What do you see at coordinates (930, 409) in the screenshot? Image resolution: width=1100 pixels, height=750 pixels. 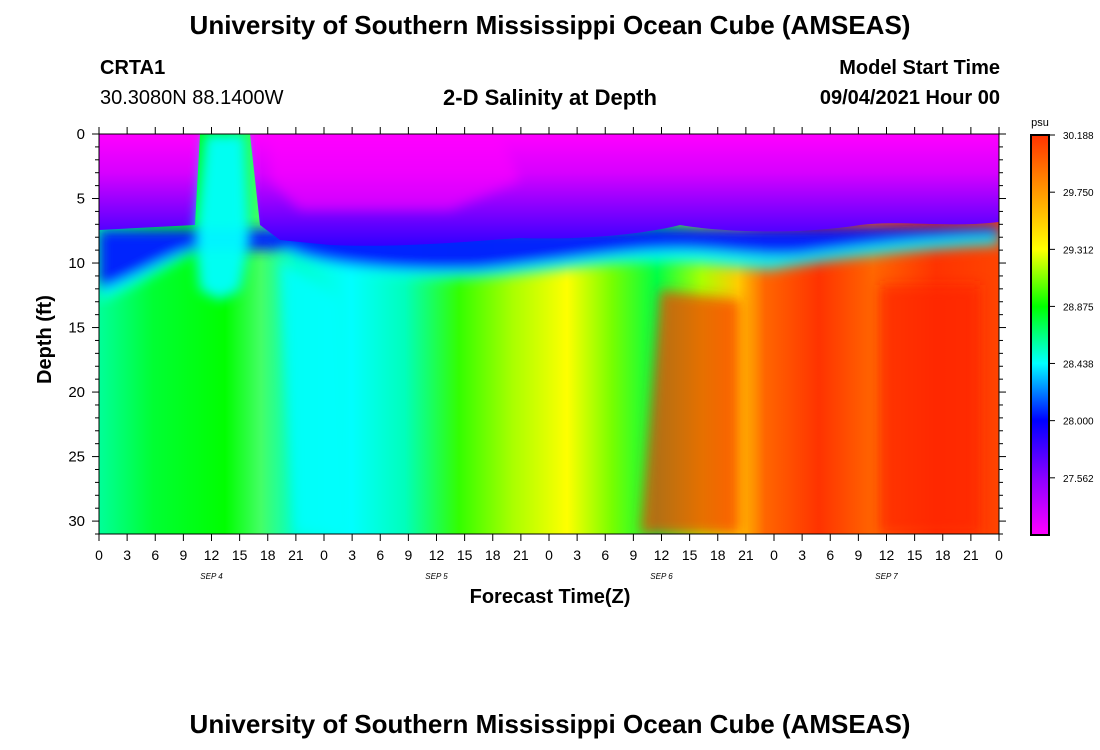 I see `heatmap-sep7-max` at bounding box center [930, 409].